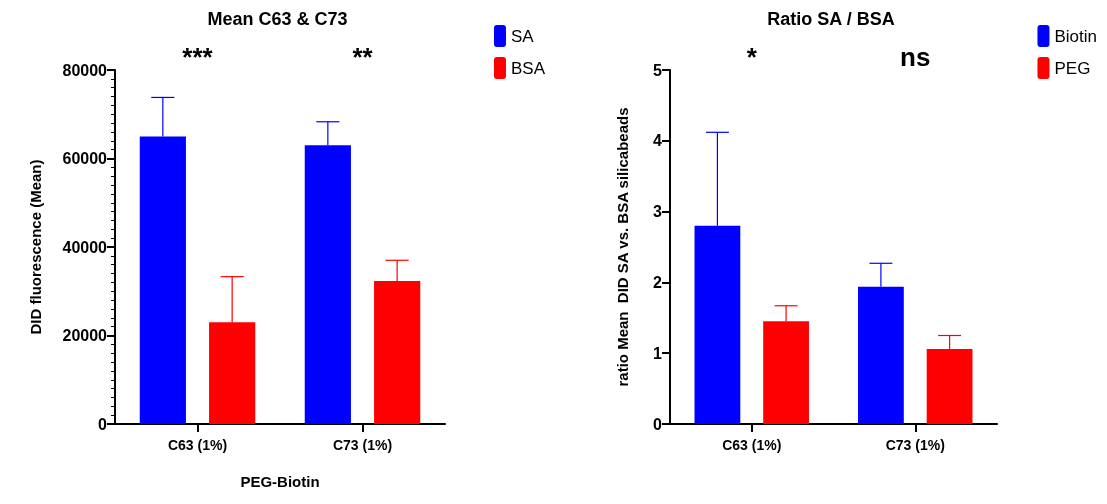 This screenshot has width=1107, height=504. Describe the element at coordinates (1076, 36) in the screenshot. I see `legend-label: Biotin` at that location.